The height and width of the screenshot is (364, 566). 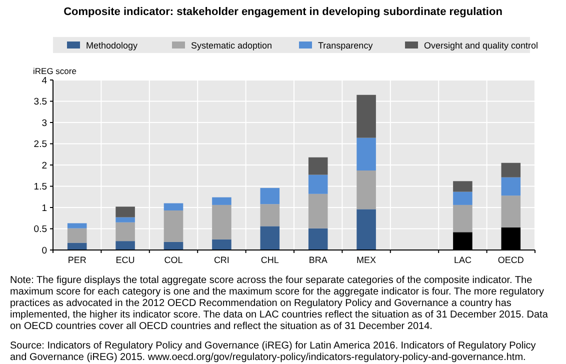 I want to click on y-tick-label: 0, so click(x=44, y=250).